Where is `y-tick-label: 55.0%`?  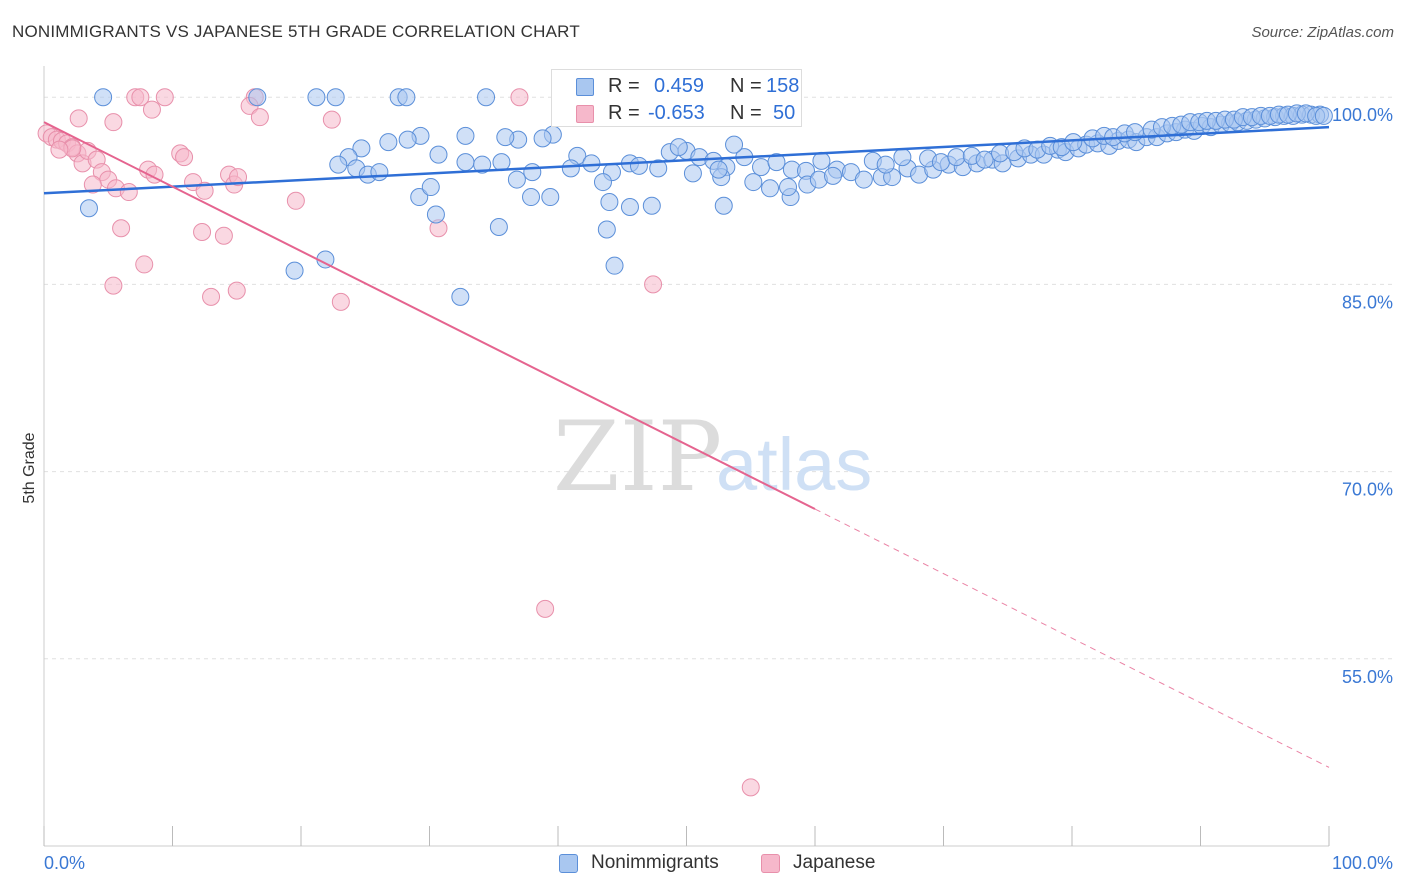
y-tick-label: 55.0% is located at coordinates (1367, 677).